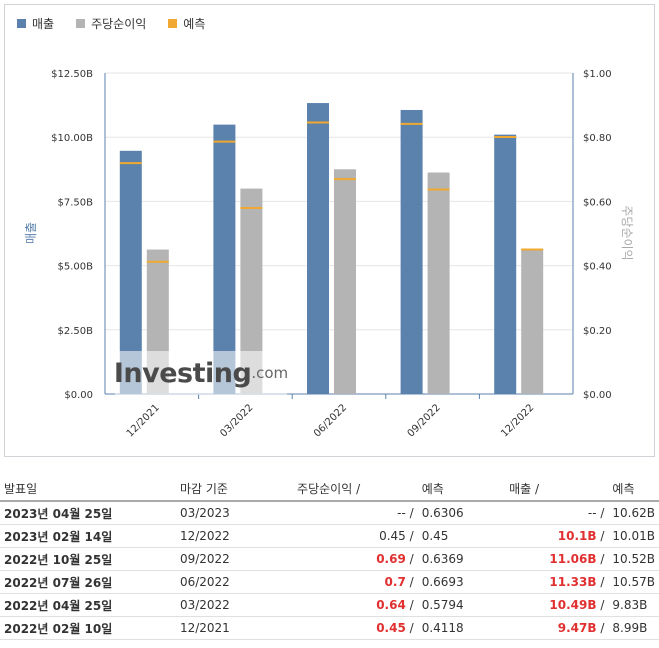  I want to click on y-right-tick-label: $0.00, so click(597, 395).